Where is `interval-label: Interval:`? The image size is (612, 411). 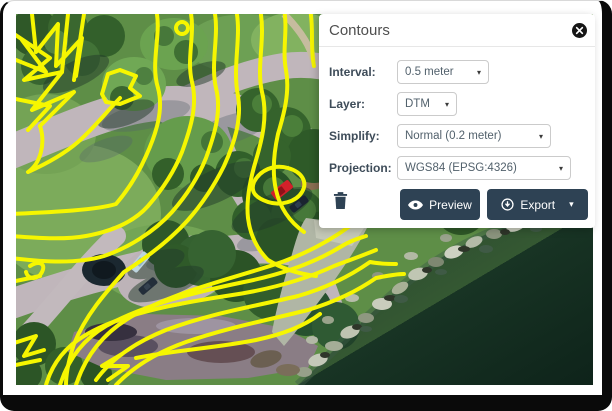
interval-label: Interval: is located at coordinates (352, 72).